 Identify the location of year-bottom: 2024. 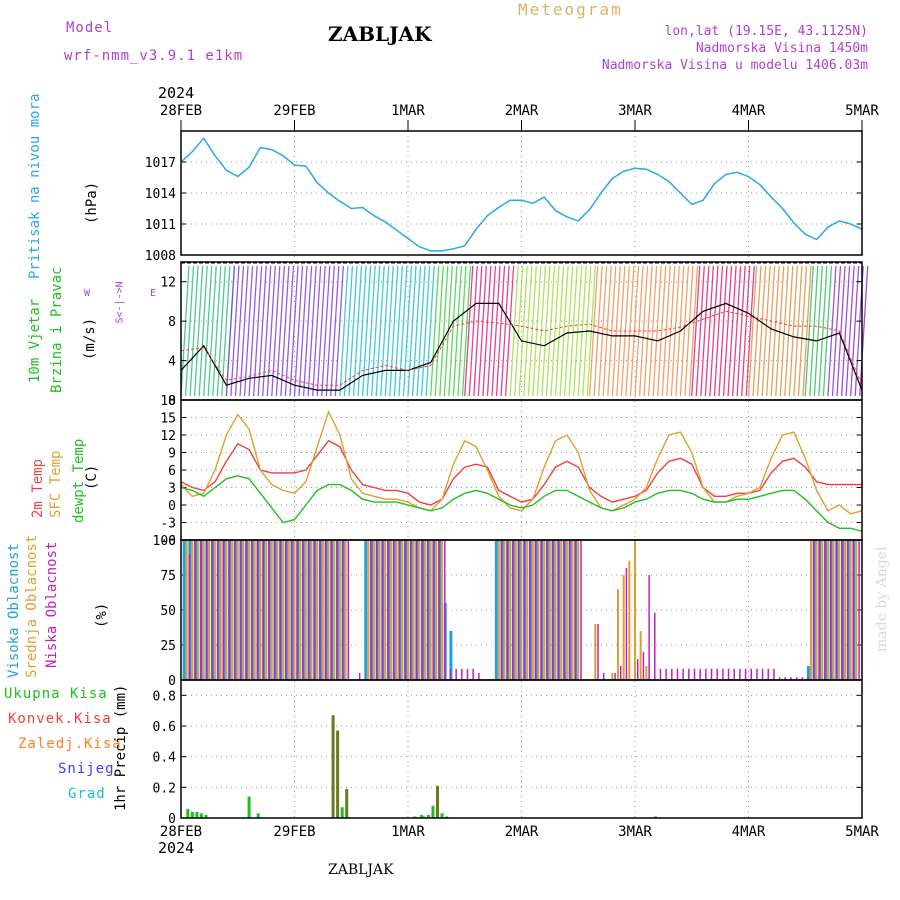
(176, 848).